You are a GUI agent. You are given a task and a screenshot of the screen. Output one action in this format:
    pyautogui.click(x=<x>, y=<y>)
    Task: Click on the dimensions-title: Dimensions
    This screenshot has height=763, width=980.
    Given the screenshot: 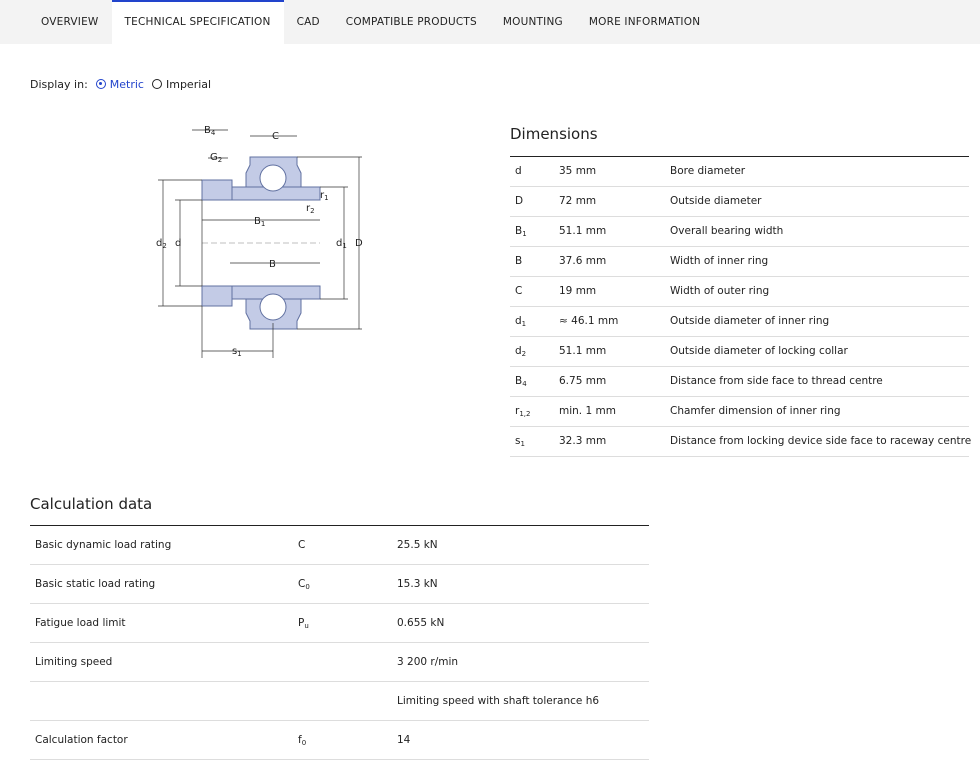 What is the action you would take?
    pyautogui.click(x=554, y=134)
    